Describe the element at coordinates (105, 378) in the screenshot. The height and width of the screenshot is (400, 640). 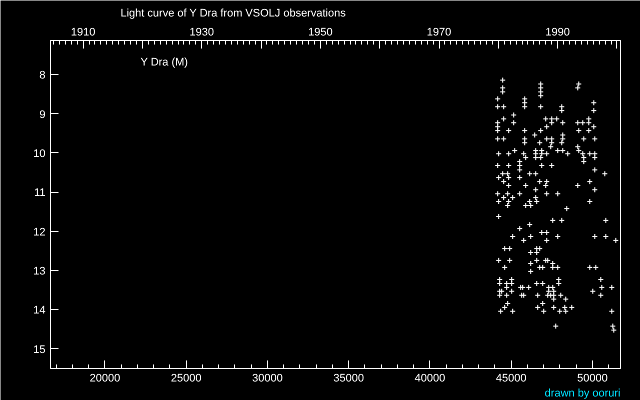
I see `x-tick-label: 20000` at that location.